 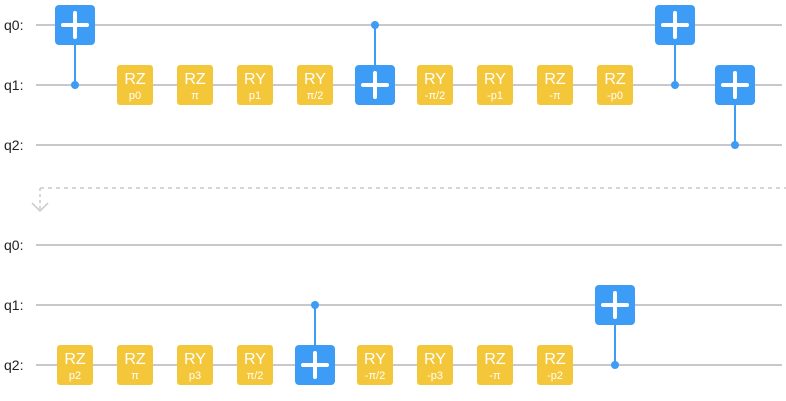 I want to click on rotation-gate: RZ -p2, so click(x=555, y=365).